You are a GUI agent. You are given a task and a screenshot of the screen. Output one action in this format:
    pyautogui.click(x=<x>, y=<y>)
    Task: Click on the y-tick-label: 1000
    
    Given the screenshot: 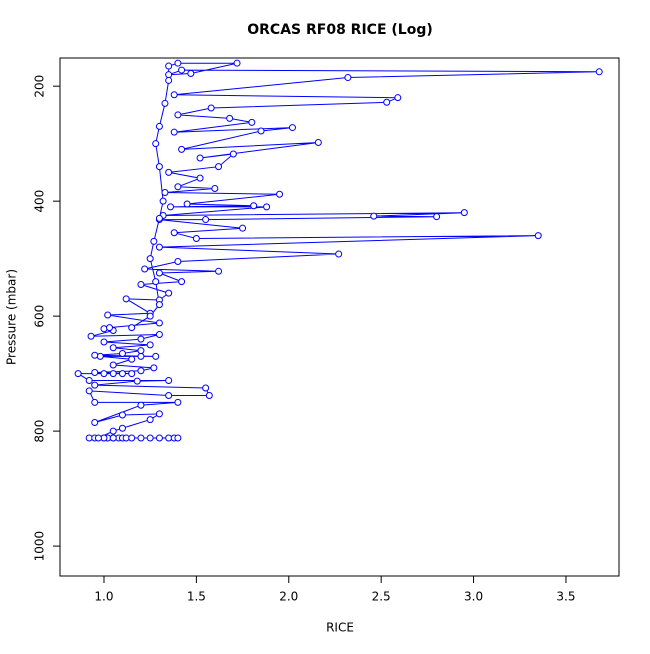 What is the action you would take?
    pyautogui.click(x=40, y=546)
    